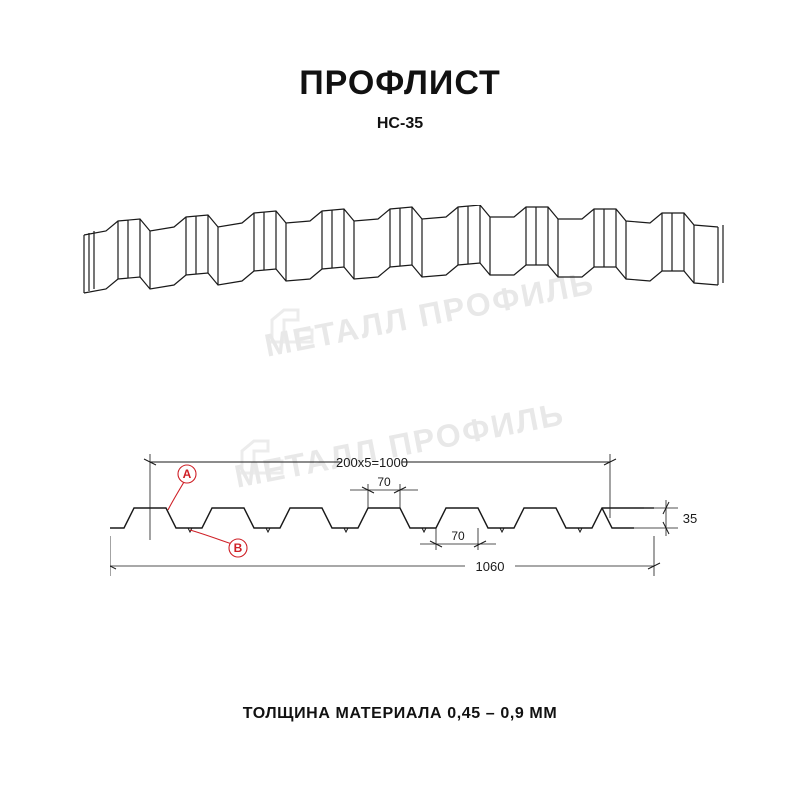  What do you see at coordinates (372, 462) in the screenshot?
I see `dim-label-pitch: 200х5=1000` at bounding box center [372, 462].